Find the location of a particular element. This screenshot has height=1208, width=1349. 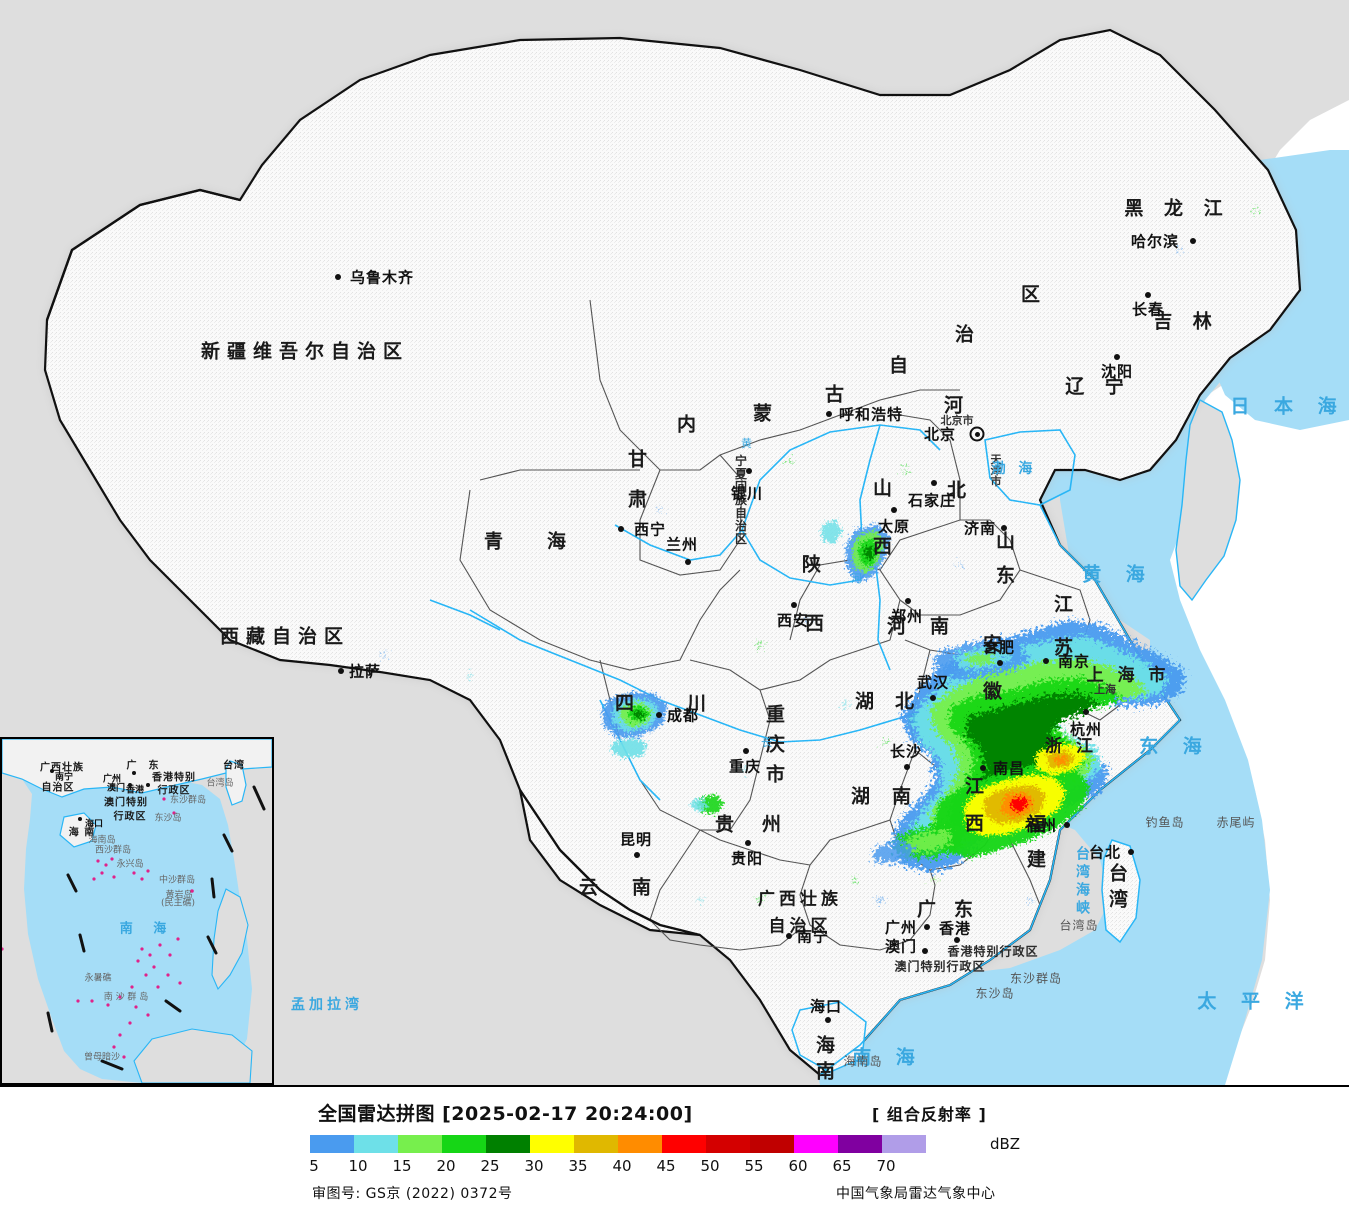

colorbar-tick-50: 50 is located at coordinates (710, 1166).